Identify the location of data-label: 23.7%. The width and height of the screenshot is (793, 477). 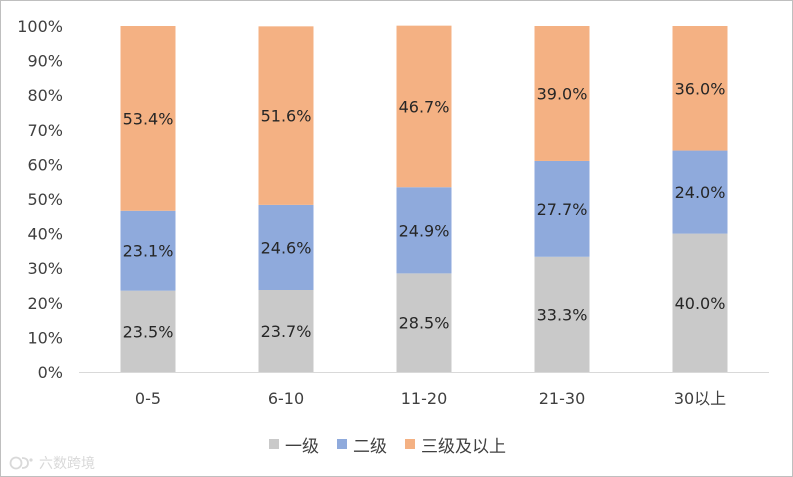
(286, 331).